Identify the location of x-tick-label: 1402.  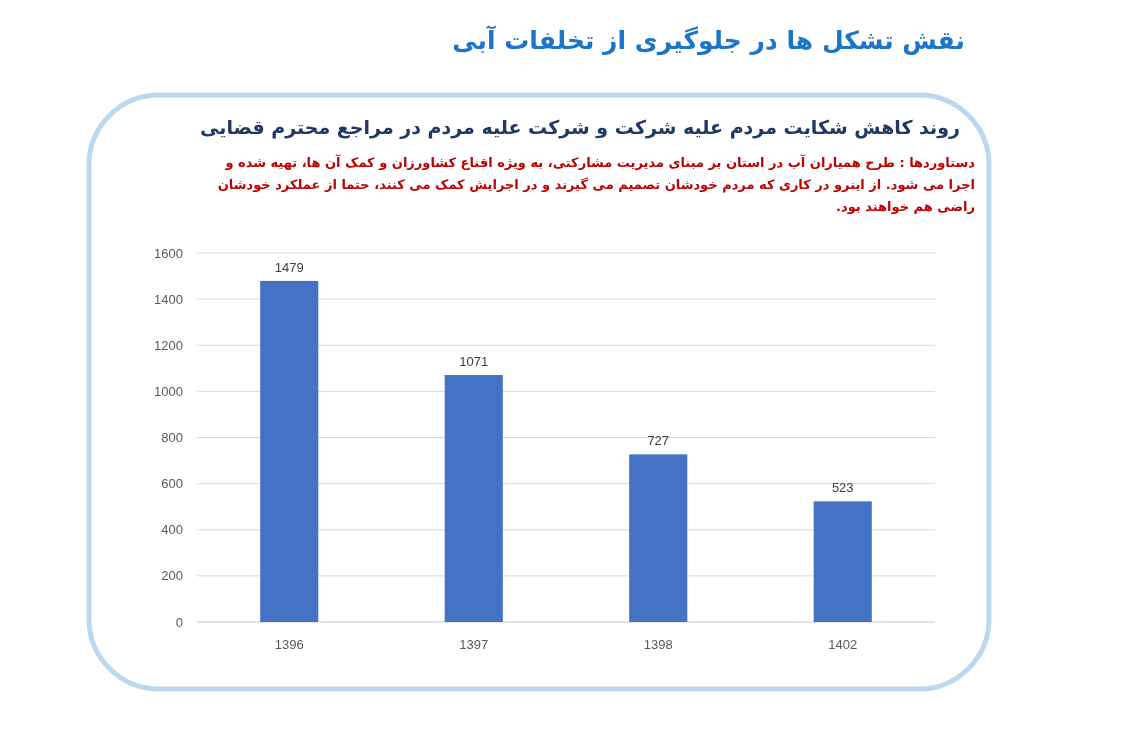
(843, 644).